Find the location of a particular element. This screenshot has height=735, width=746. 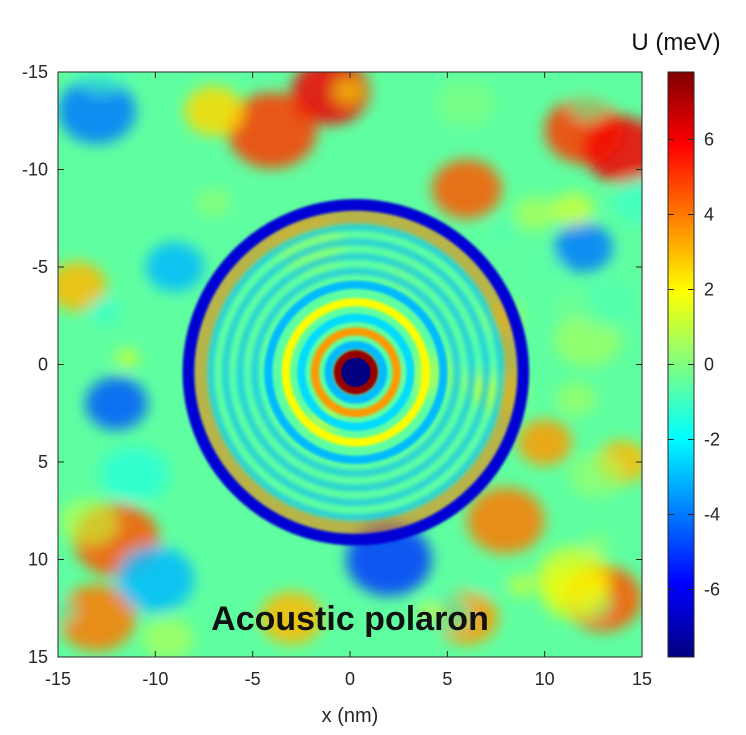

colorbar-tick-label: 6 is located at coordinates (709, 140).